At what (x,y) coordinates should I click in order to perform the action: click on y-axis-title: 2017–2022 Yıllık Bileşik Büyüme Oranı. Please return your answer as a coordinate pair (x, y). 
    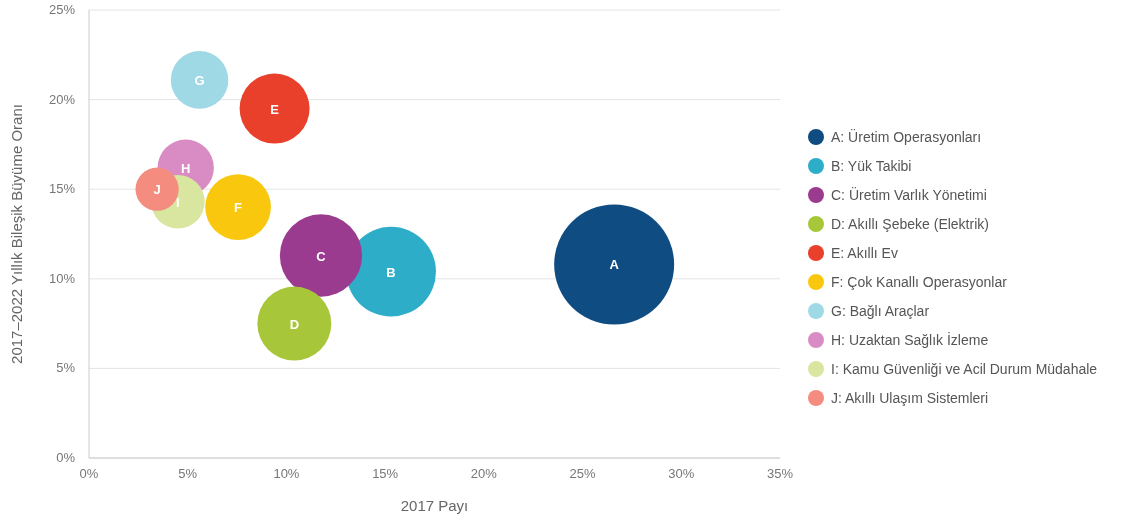
    Looking at the image, I should click on (16, 234).